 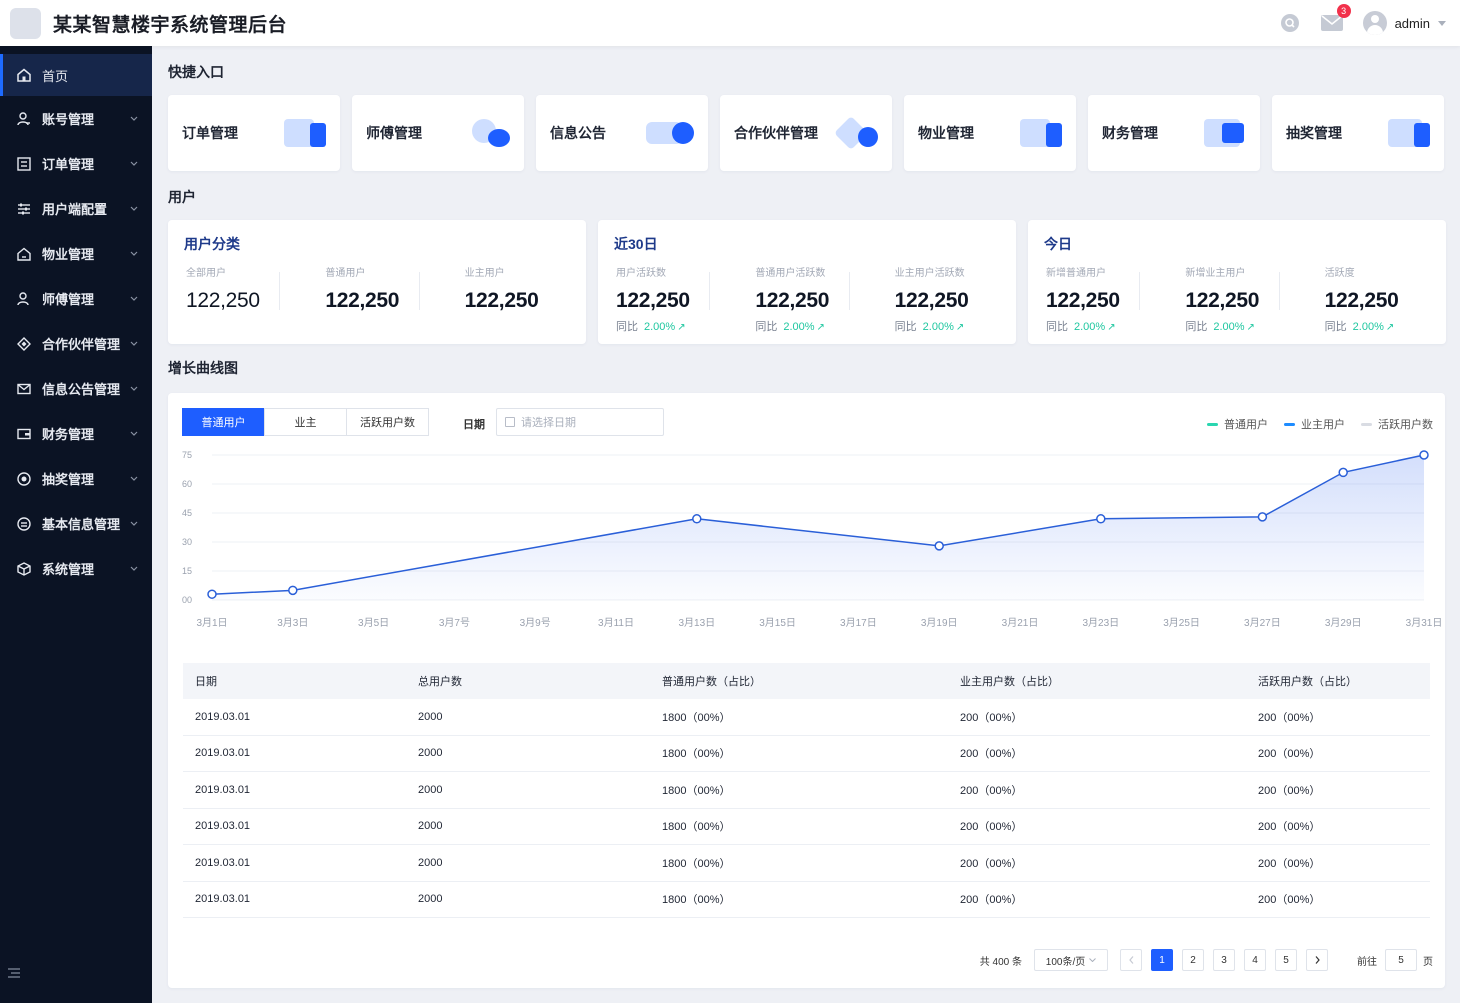 I want to click on mail-icon: 3, so click(x=1335, y=19).